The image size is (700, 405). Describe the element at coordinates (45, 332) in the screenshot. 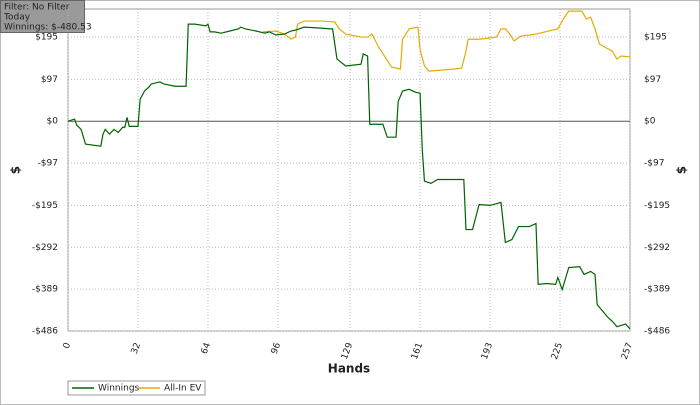

I see `y-tick-label: -$486` at that location.